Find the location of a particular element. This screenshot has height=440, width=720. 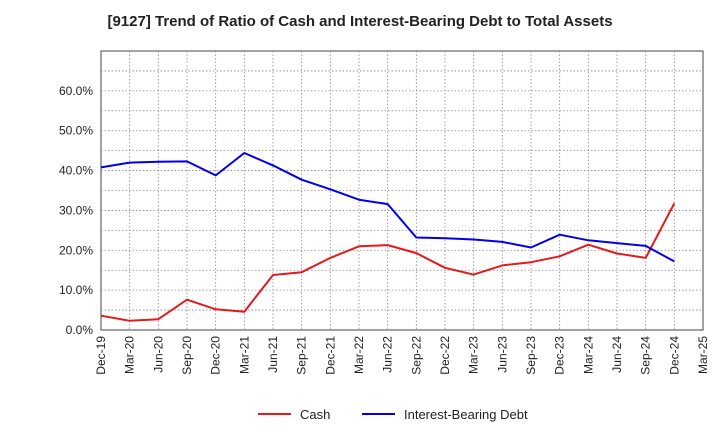

legend: Cash Interest-Bearing Debt is located at coordinates (393, 414).